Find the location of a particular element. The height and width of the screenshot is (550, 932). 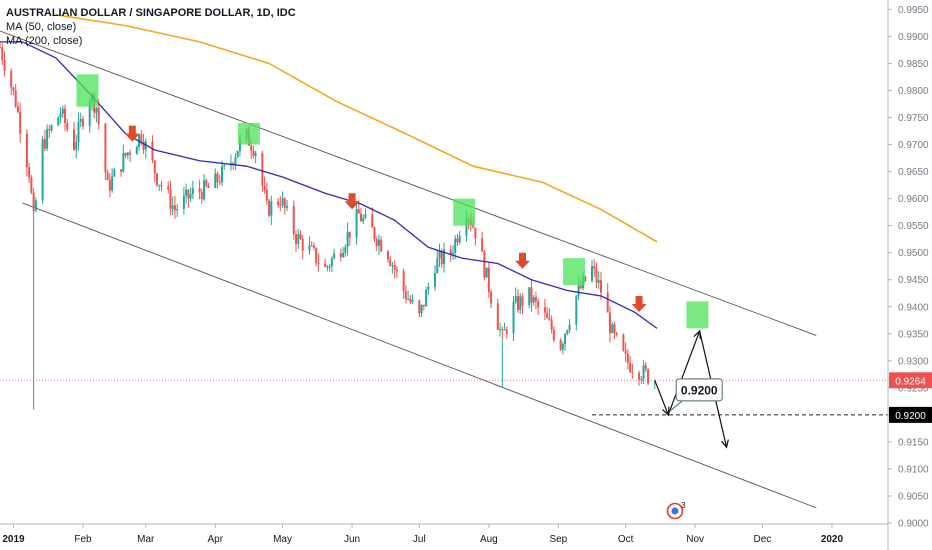

x-tick-label: Jun is located at coordinates (352, 539).